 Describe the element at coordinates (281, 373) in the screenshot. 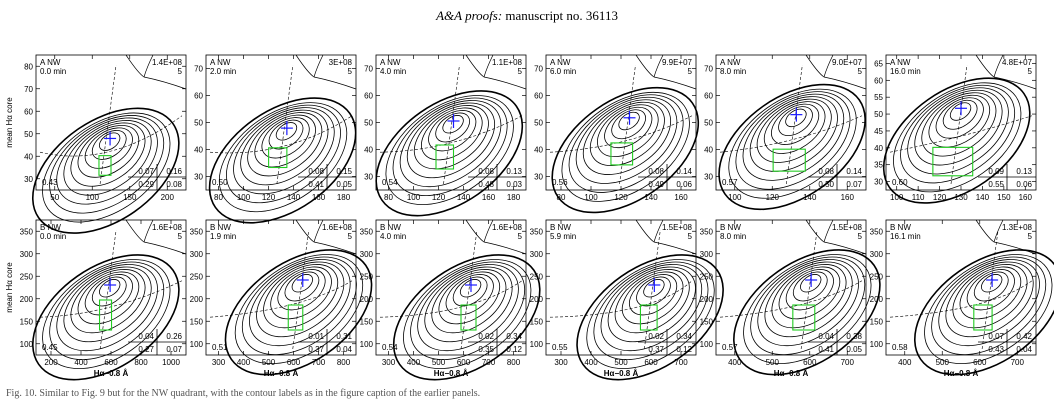

I see `x-axis-label: Hα−0.8 Å` at that location.